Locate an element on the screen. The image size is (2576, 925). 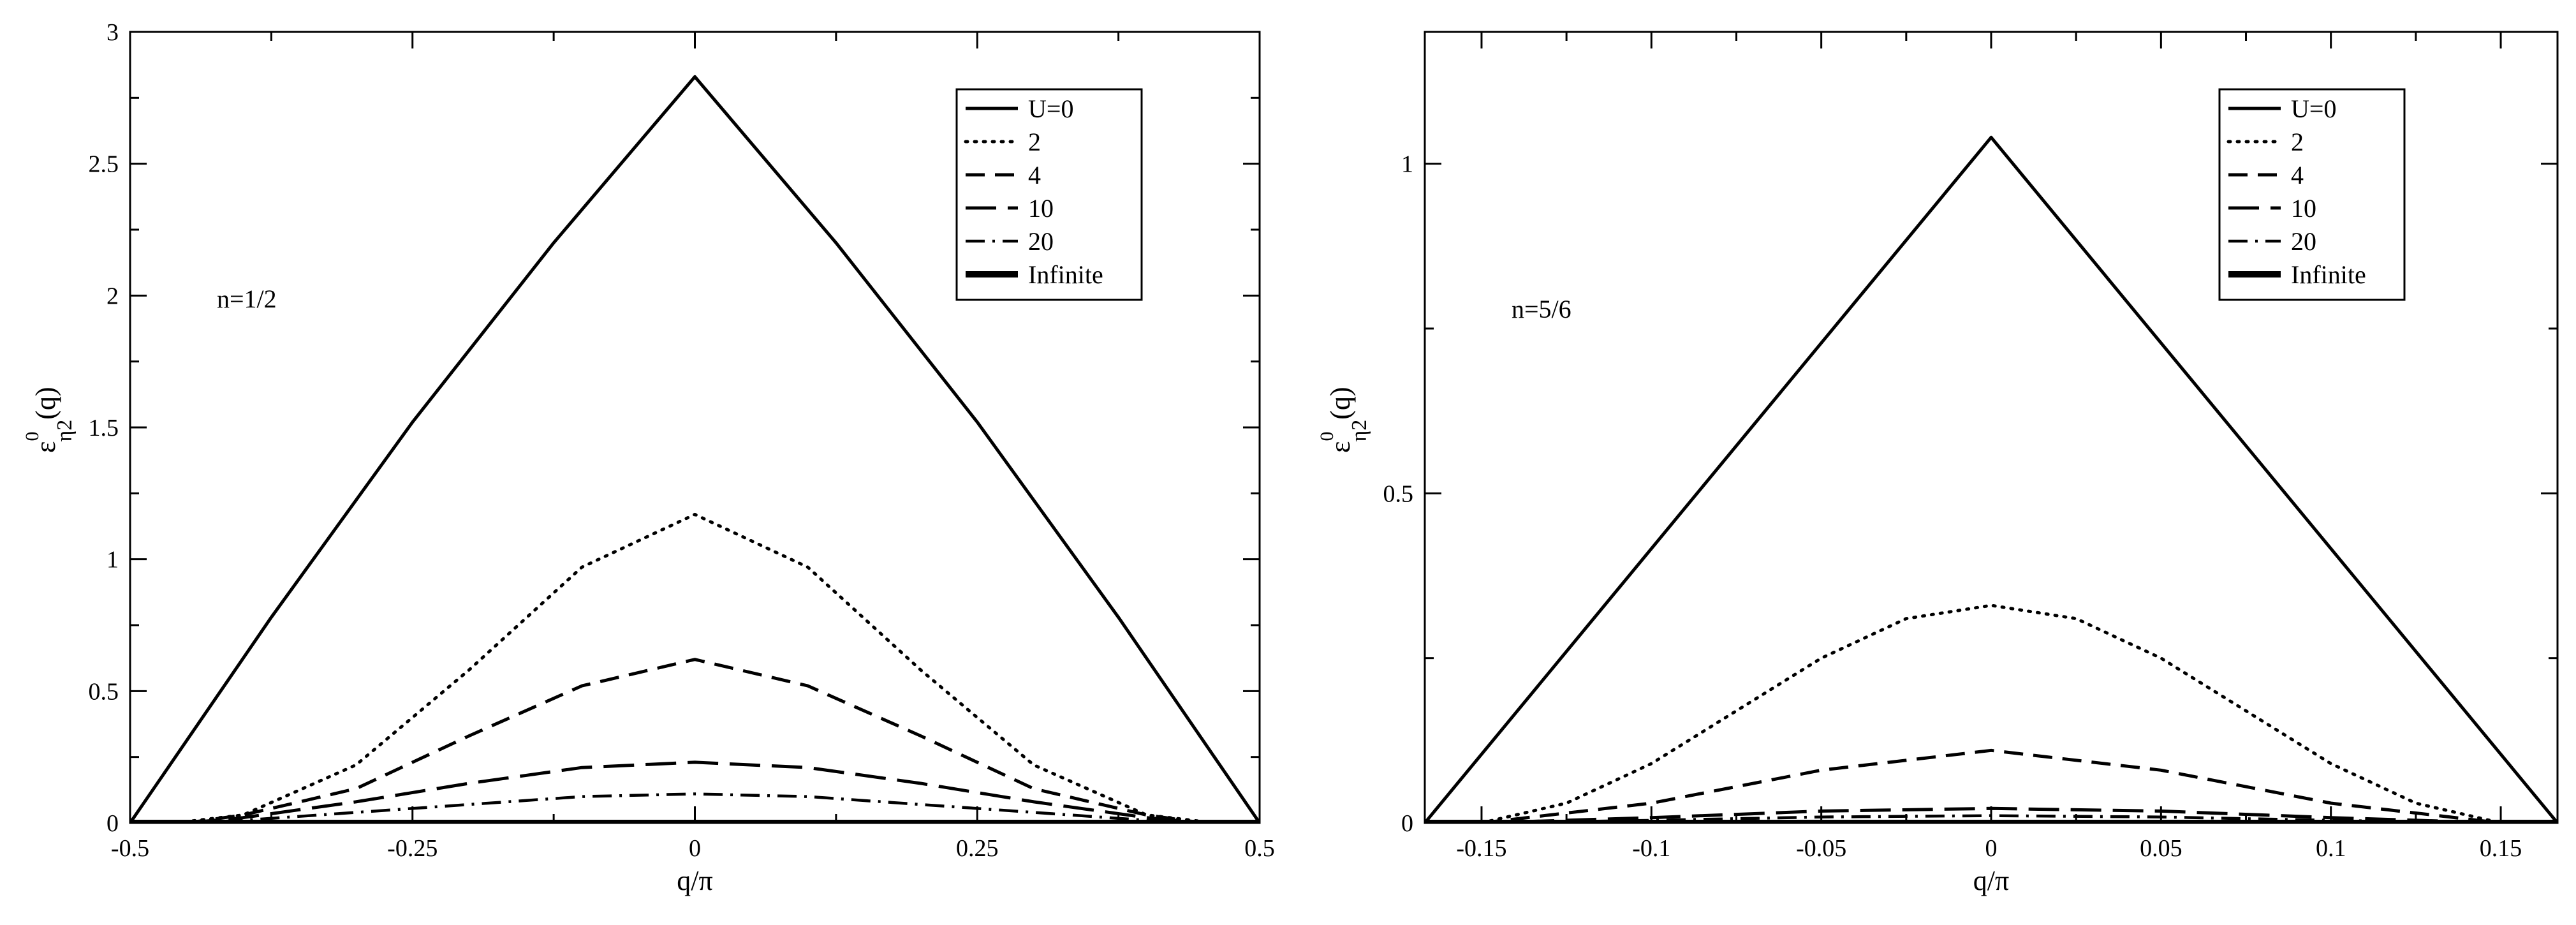
y-tick-label: 1.5 is located at coordinates (104, 428).